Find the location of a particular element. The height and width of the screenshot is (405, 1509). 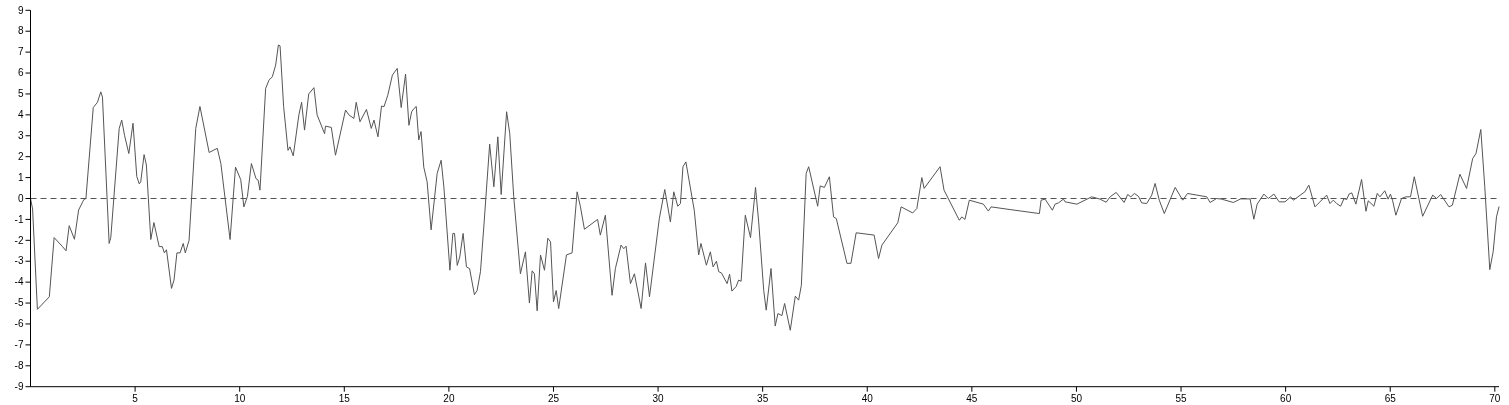

y-tick-label: 4 is located at coordinates (20, 115).